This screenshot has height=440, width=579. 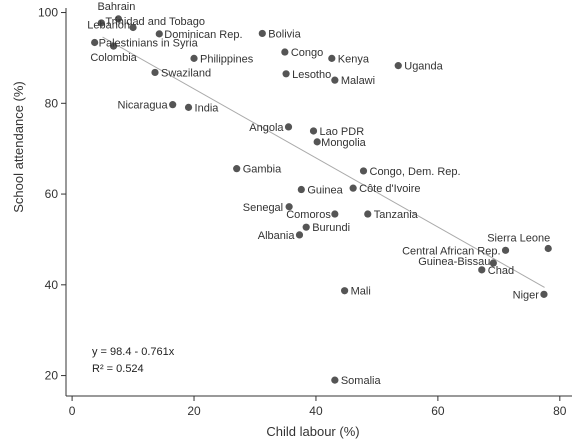 I want to click on point-label: Senegal, so click(x=263, y=208).